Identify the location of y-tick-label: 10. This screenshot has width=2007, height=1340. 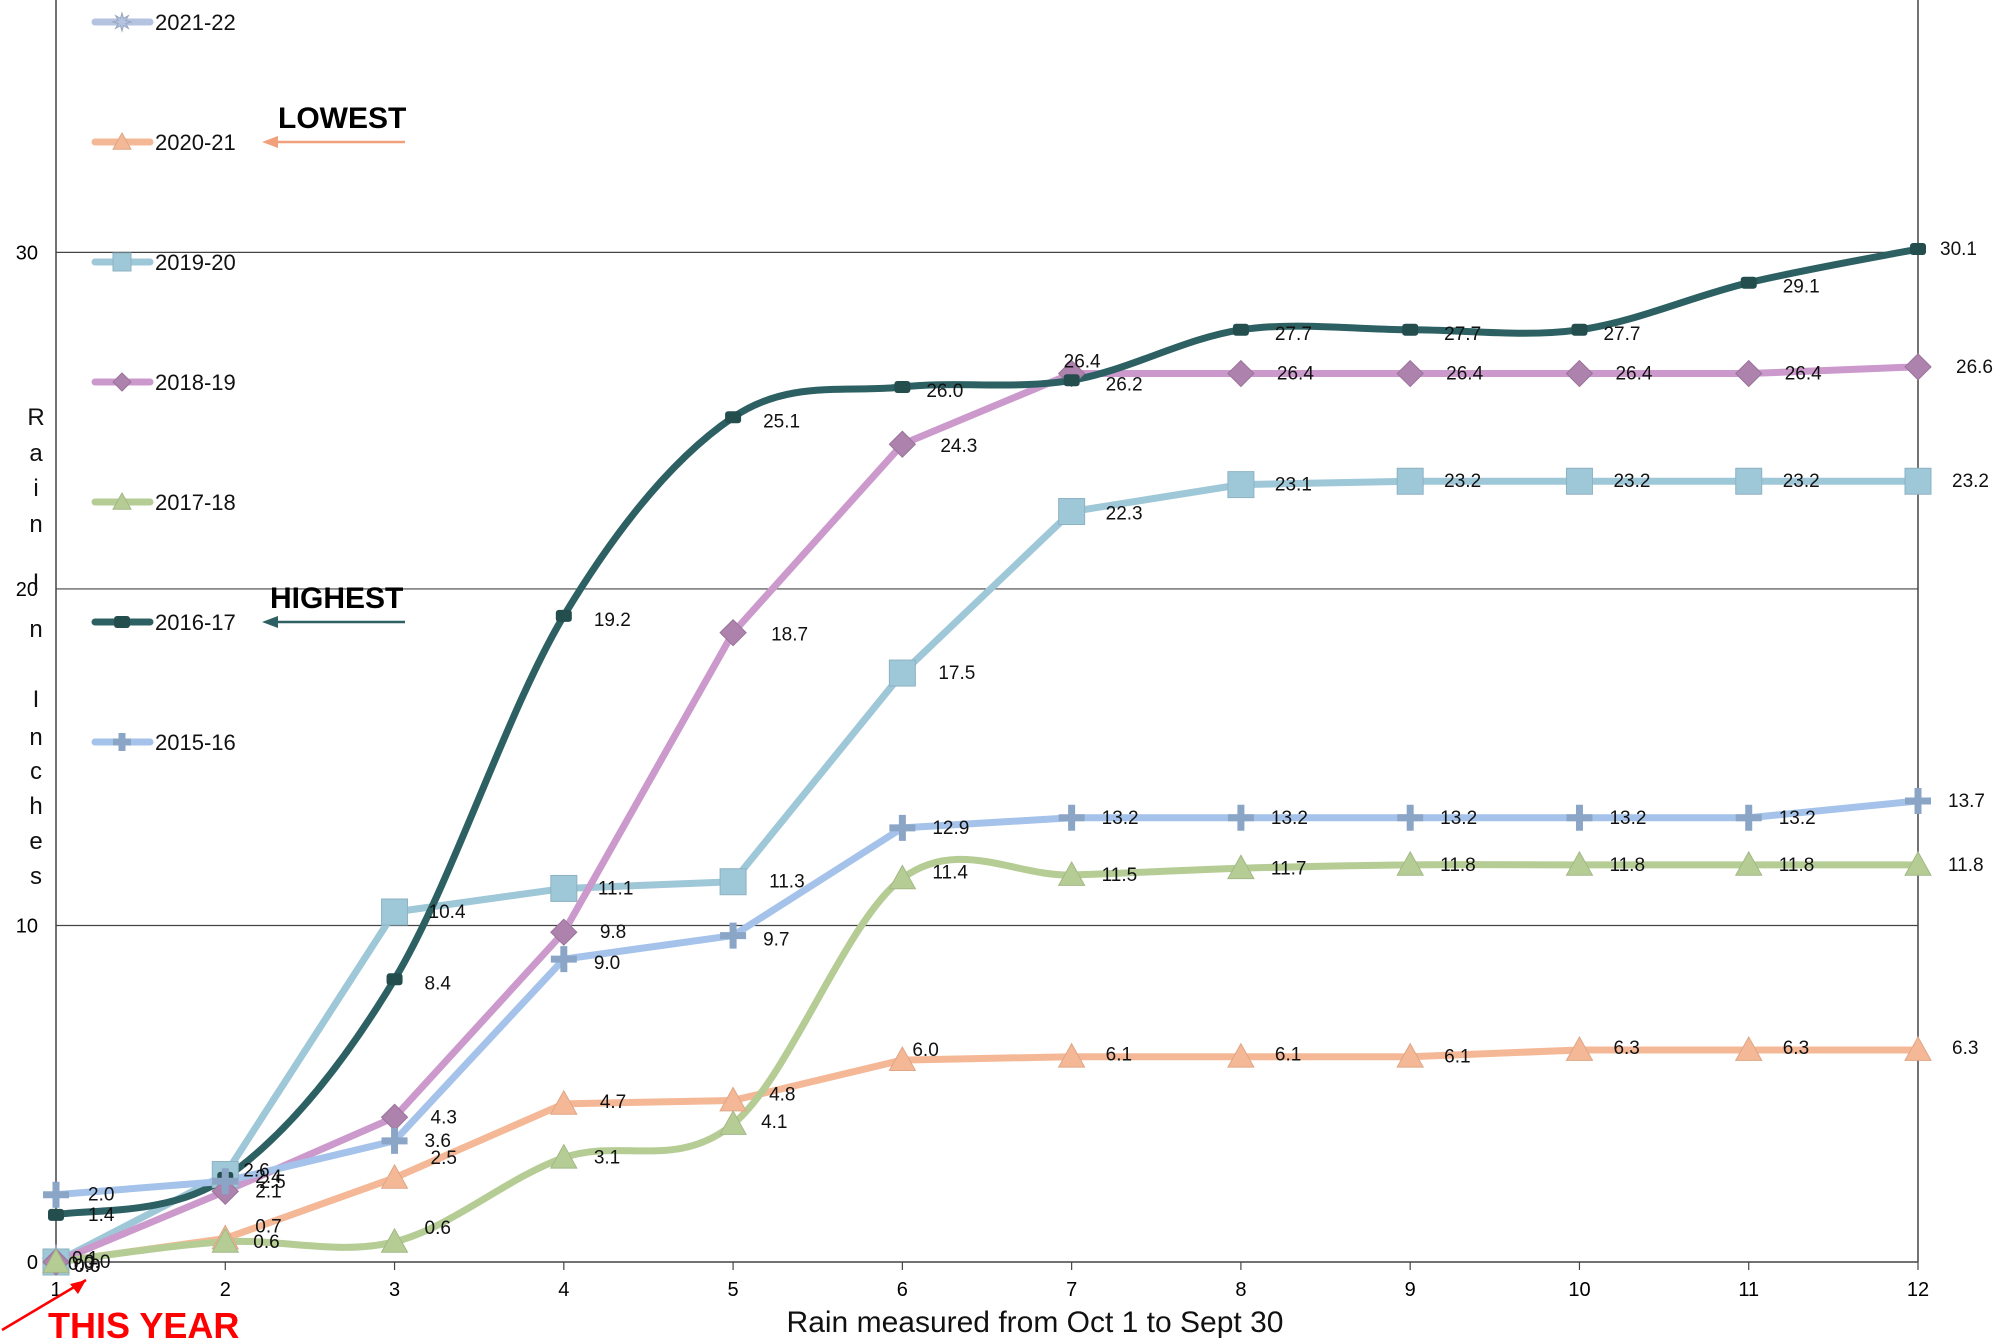
(27, 926).